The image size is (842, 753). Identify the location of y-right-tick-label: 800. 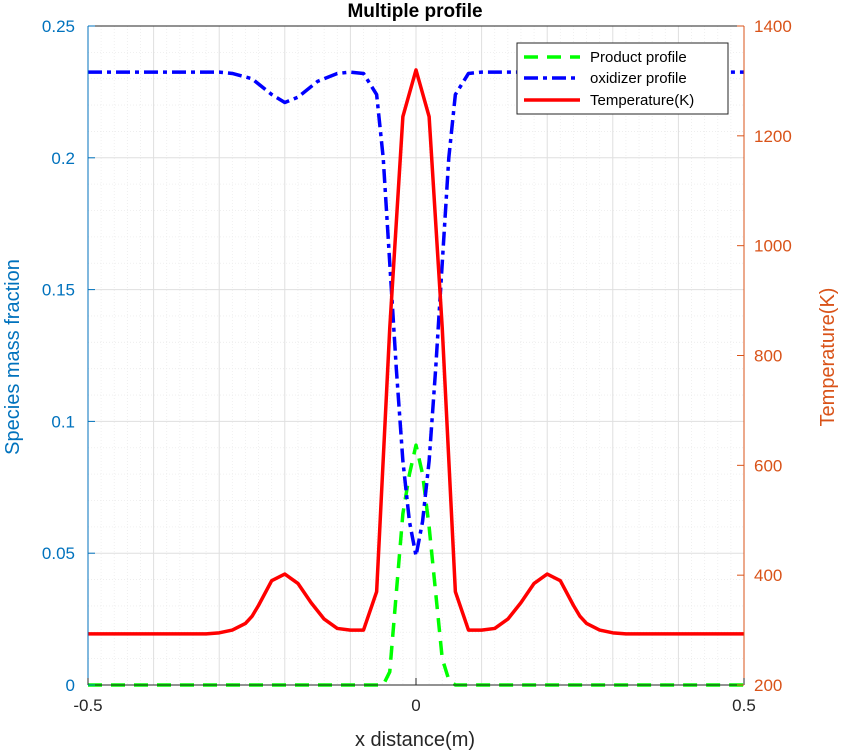
(768, 356).